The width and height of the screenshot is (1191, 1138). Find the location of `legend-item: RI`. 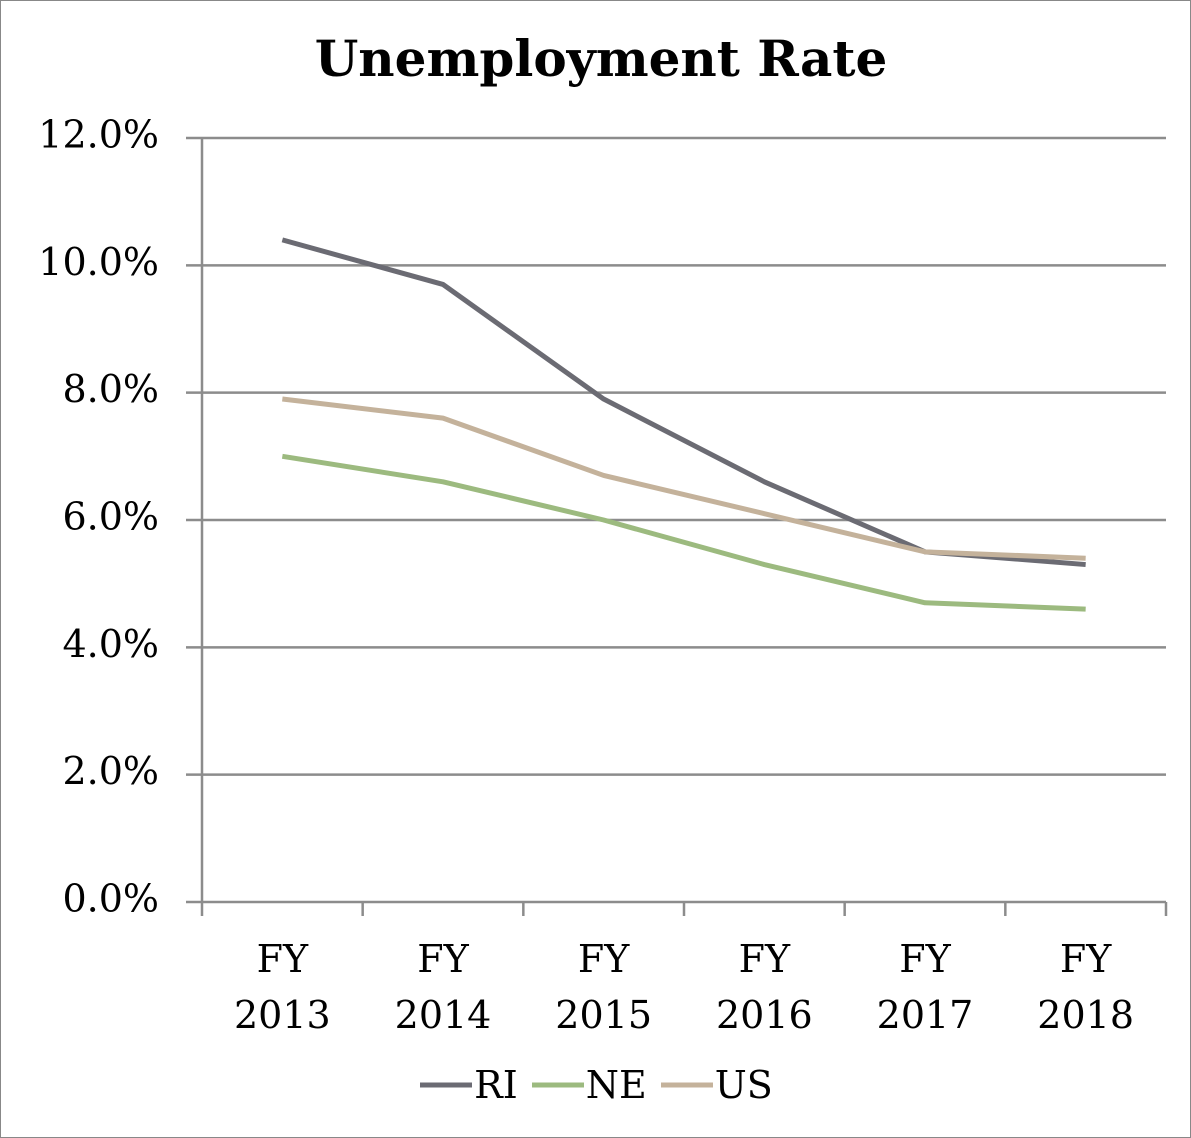

legend-item: RI is located at coordinates (468, 1085).